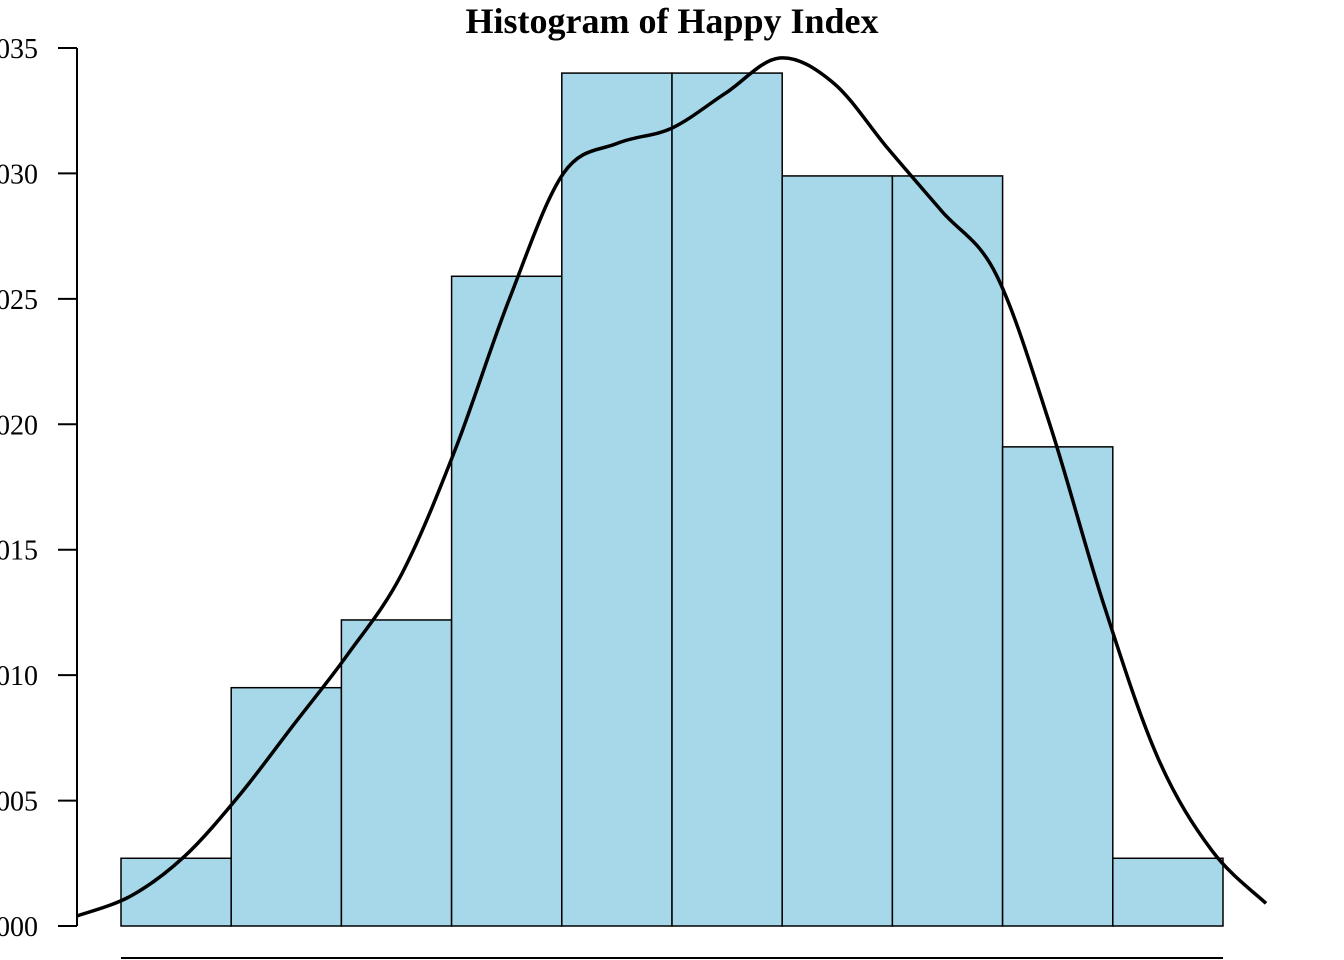 The image size is (1344, 960). I want to click on y-tick-label: 015, so click(19, 551).